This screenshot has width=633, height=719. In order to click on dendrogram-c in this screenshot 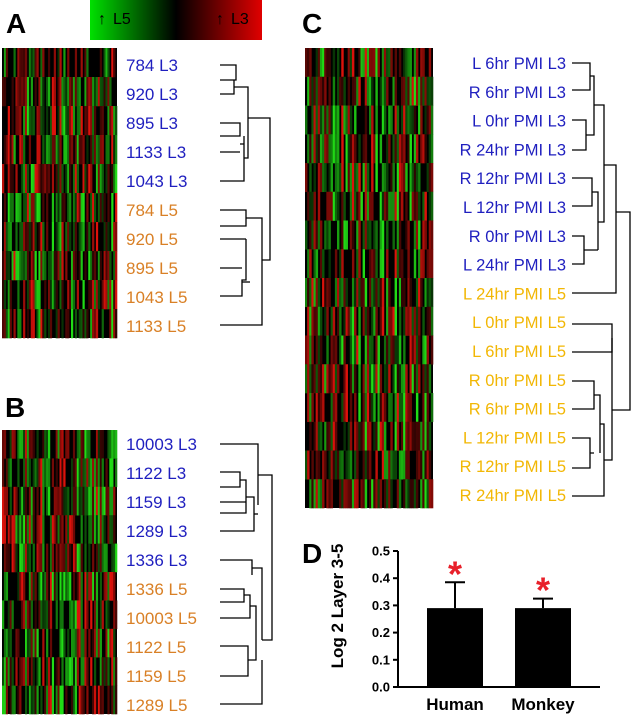, I will do `click(601, 279)`.